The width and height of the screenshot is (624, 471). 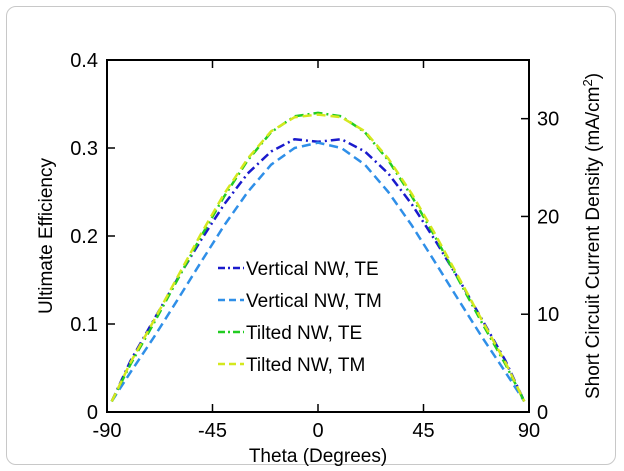 I want to click on x-tick-label: -45, so click(x=212, y=431).